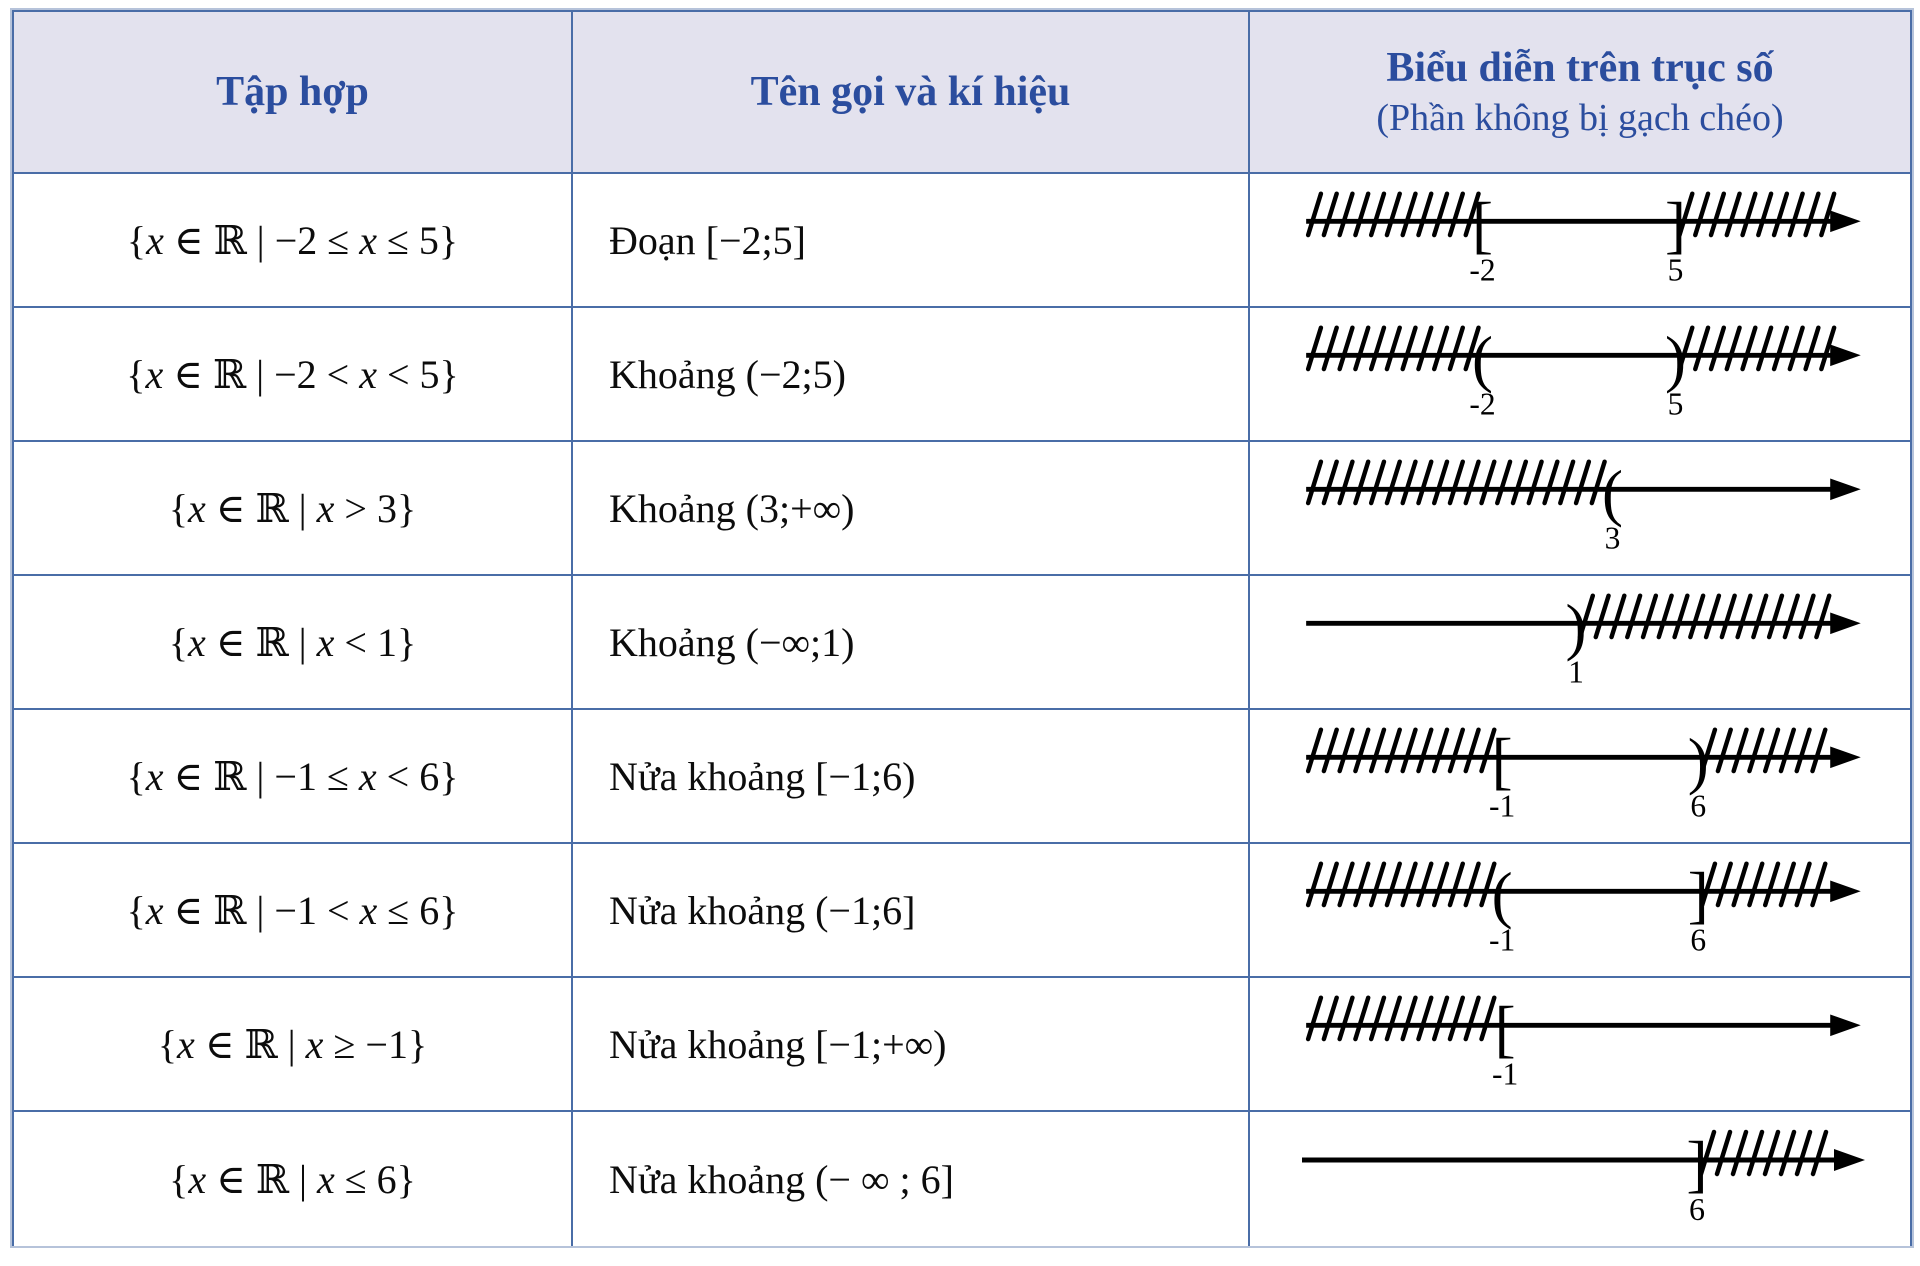 This screenshot has width=1920, height=1266. I want to click on numberline-cell: (3, so click(1580, 509).